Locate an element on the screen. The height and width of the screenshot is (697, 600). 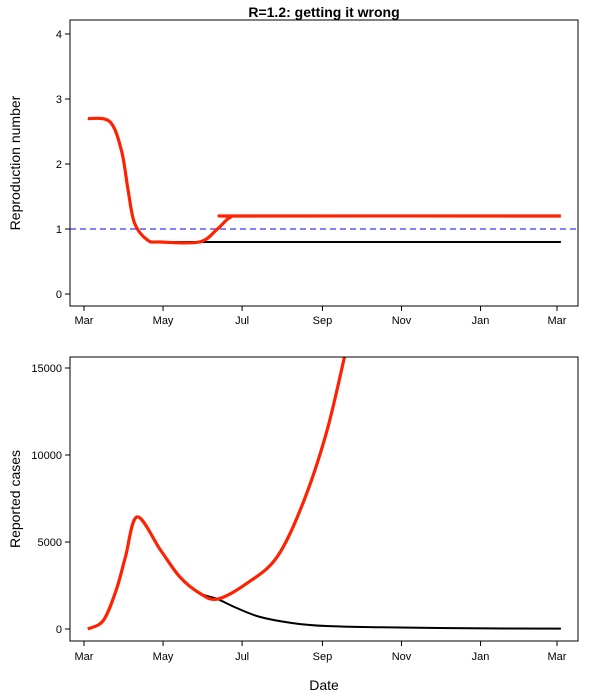
series-line-red is located at coordinates (324, 180).